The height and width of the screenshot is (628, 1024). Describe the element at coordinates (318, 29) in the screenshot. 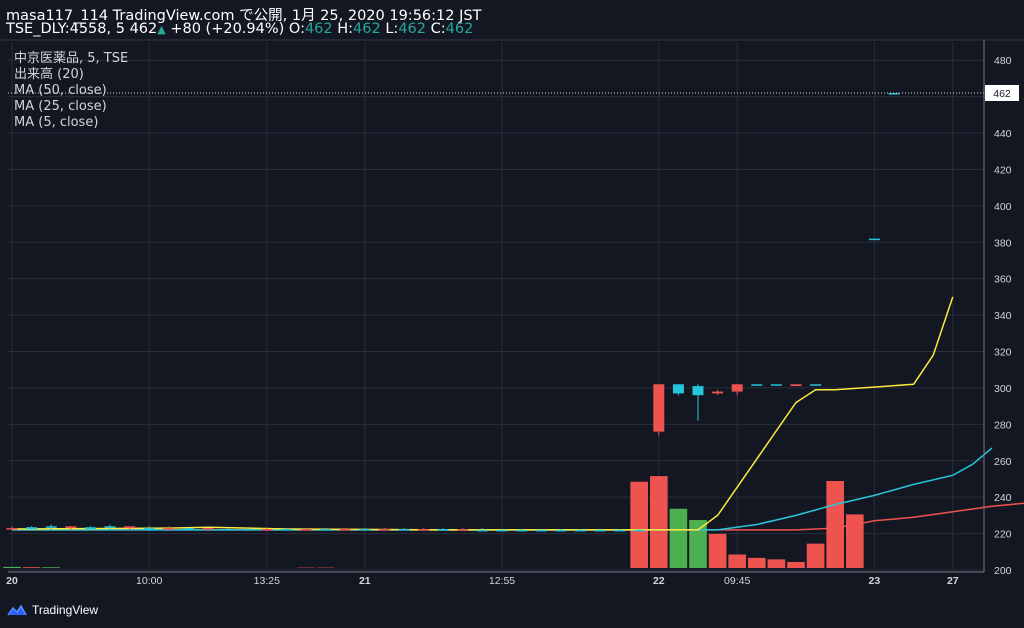

I see `open-value: 462` at that location.